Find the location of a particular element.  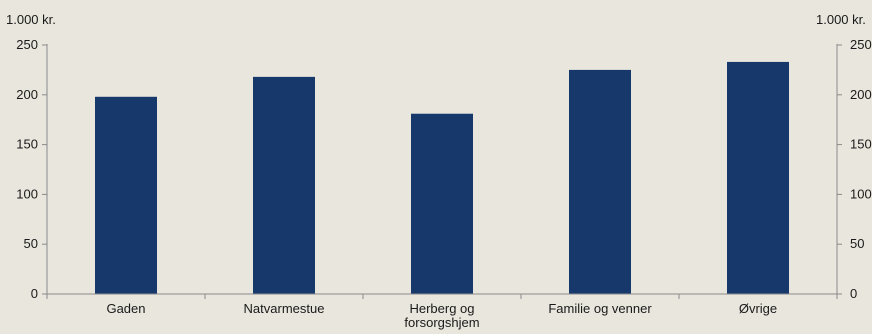

category-label: Øvrige is located at coordinates (758, 308).